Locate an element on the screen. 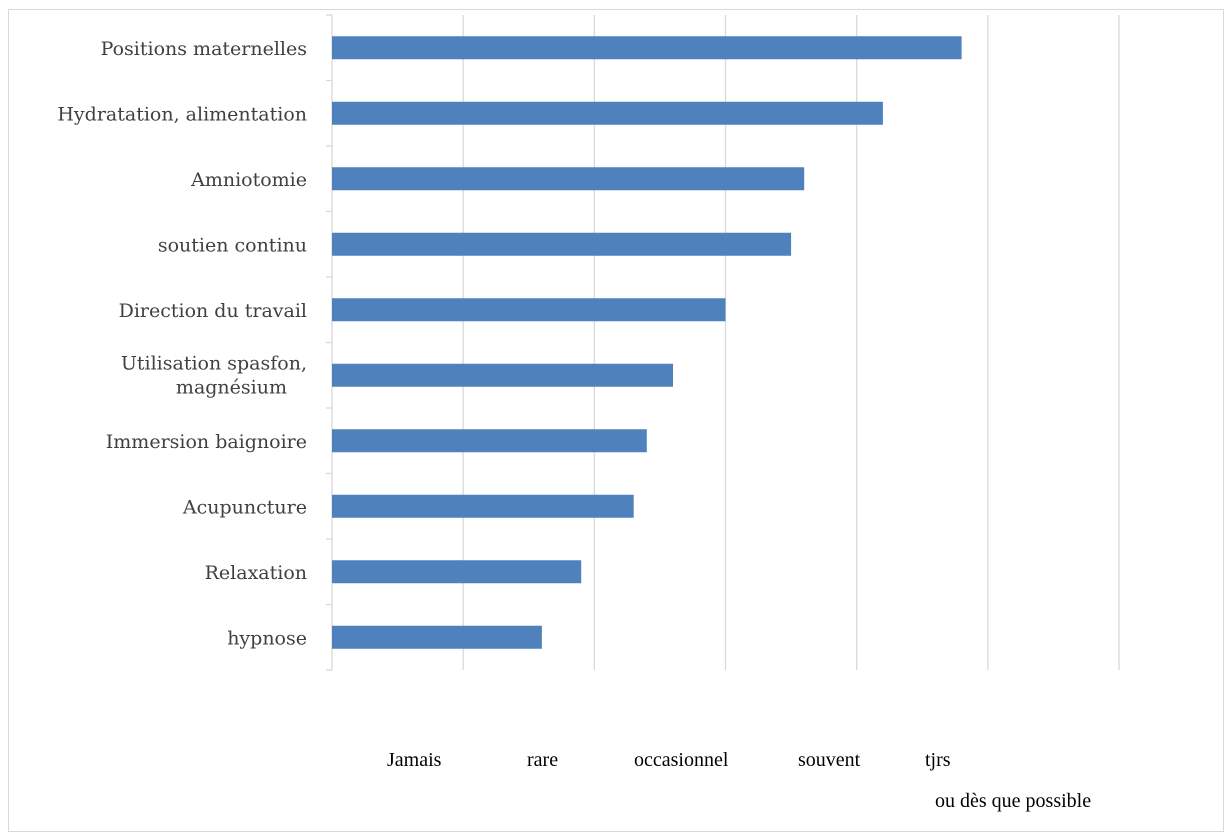 The height and width of the screenshot is (837, 1230). category-label: Immersion baignoire is located at coordinates (206, 442).